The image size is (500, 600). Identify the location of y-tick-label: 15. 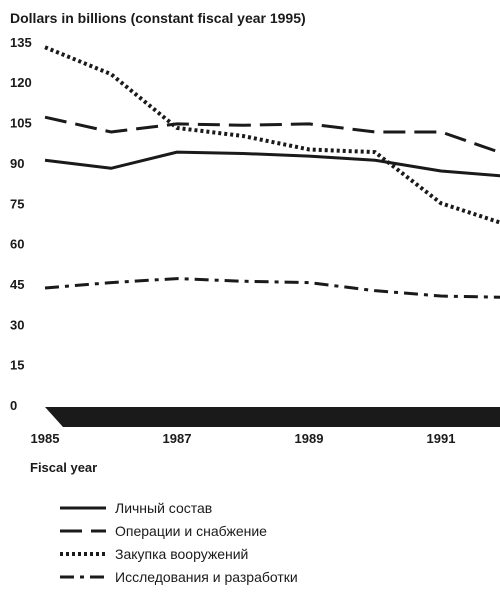
(17, 365).